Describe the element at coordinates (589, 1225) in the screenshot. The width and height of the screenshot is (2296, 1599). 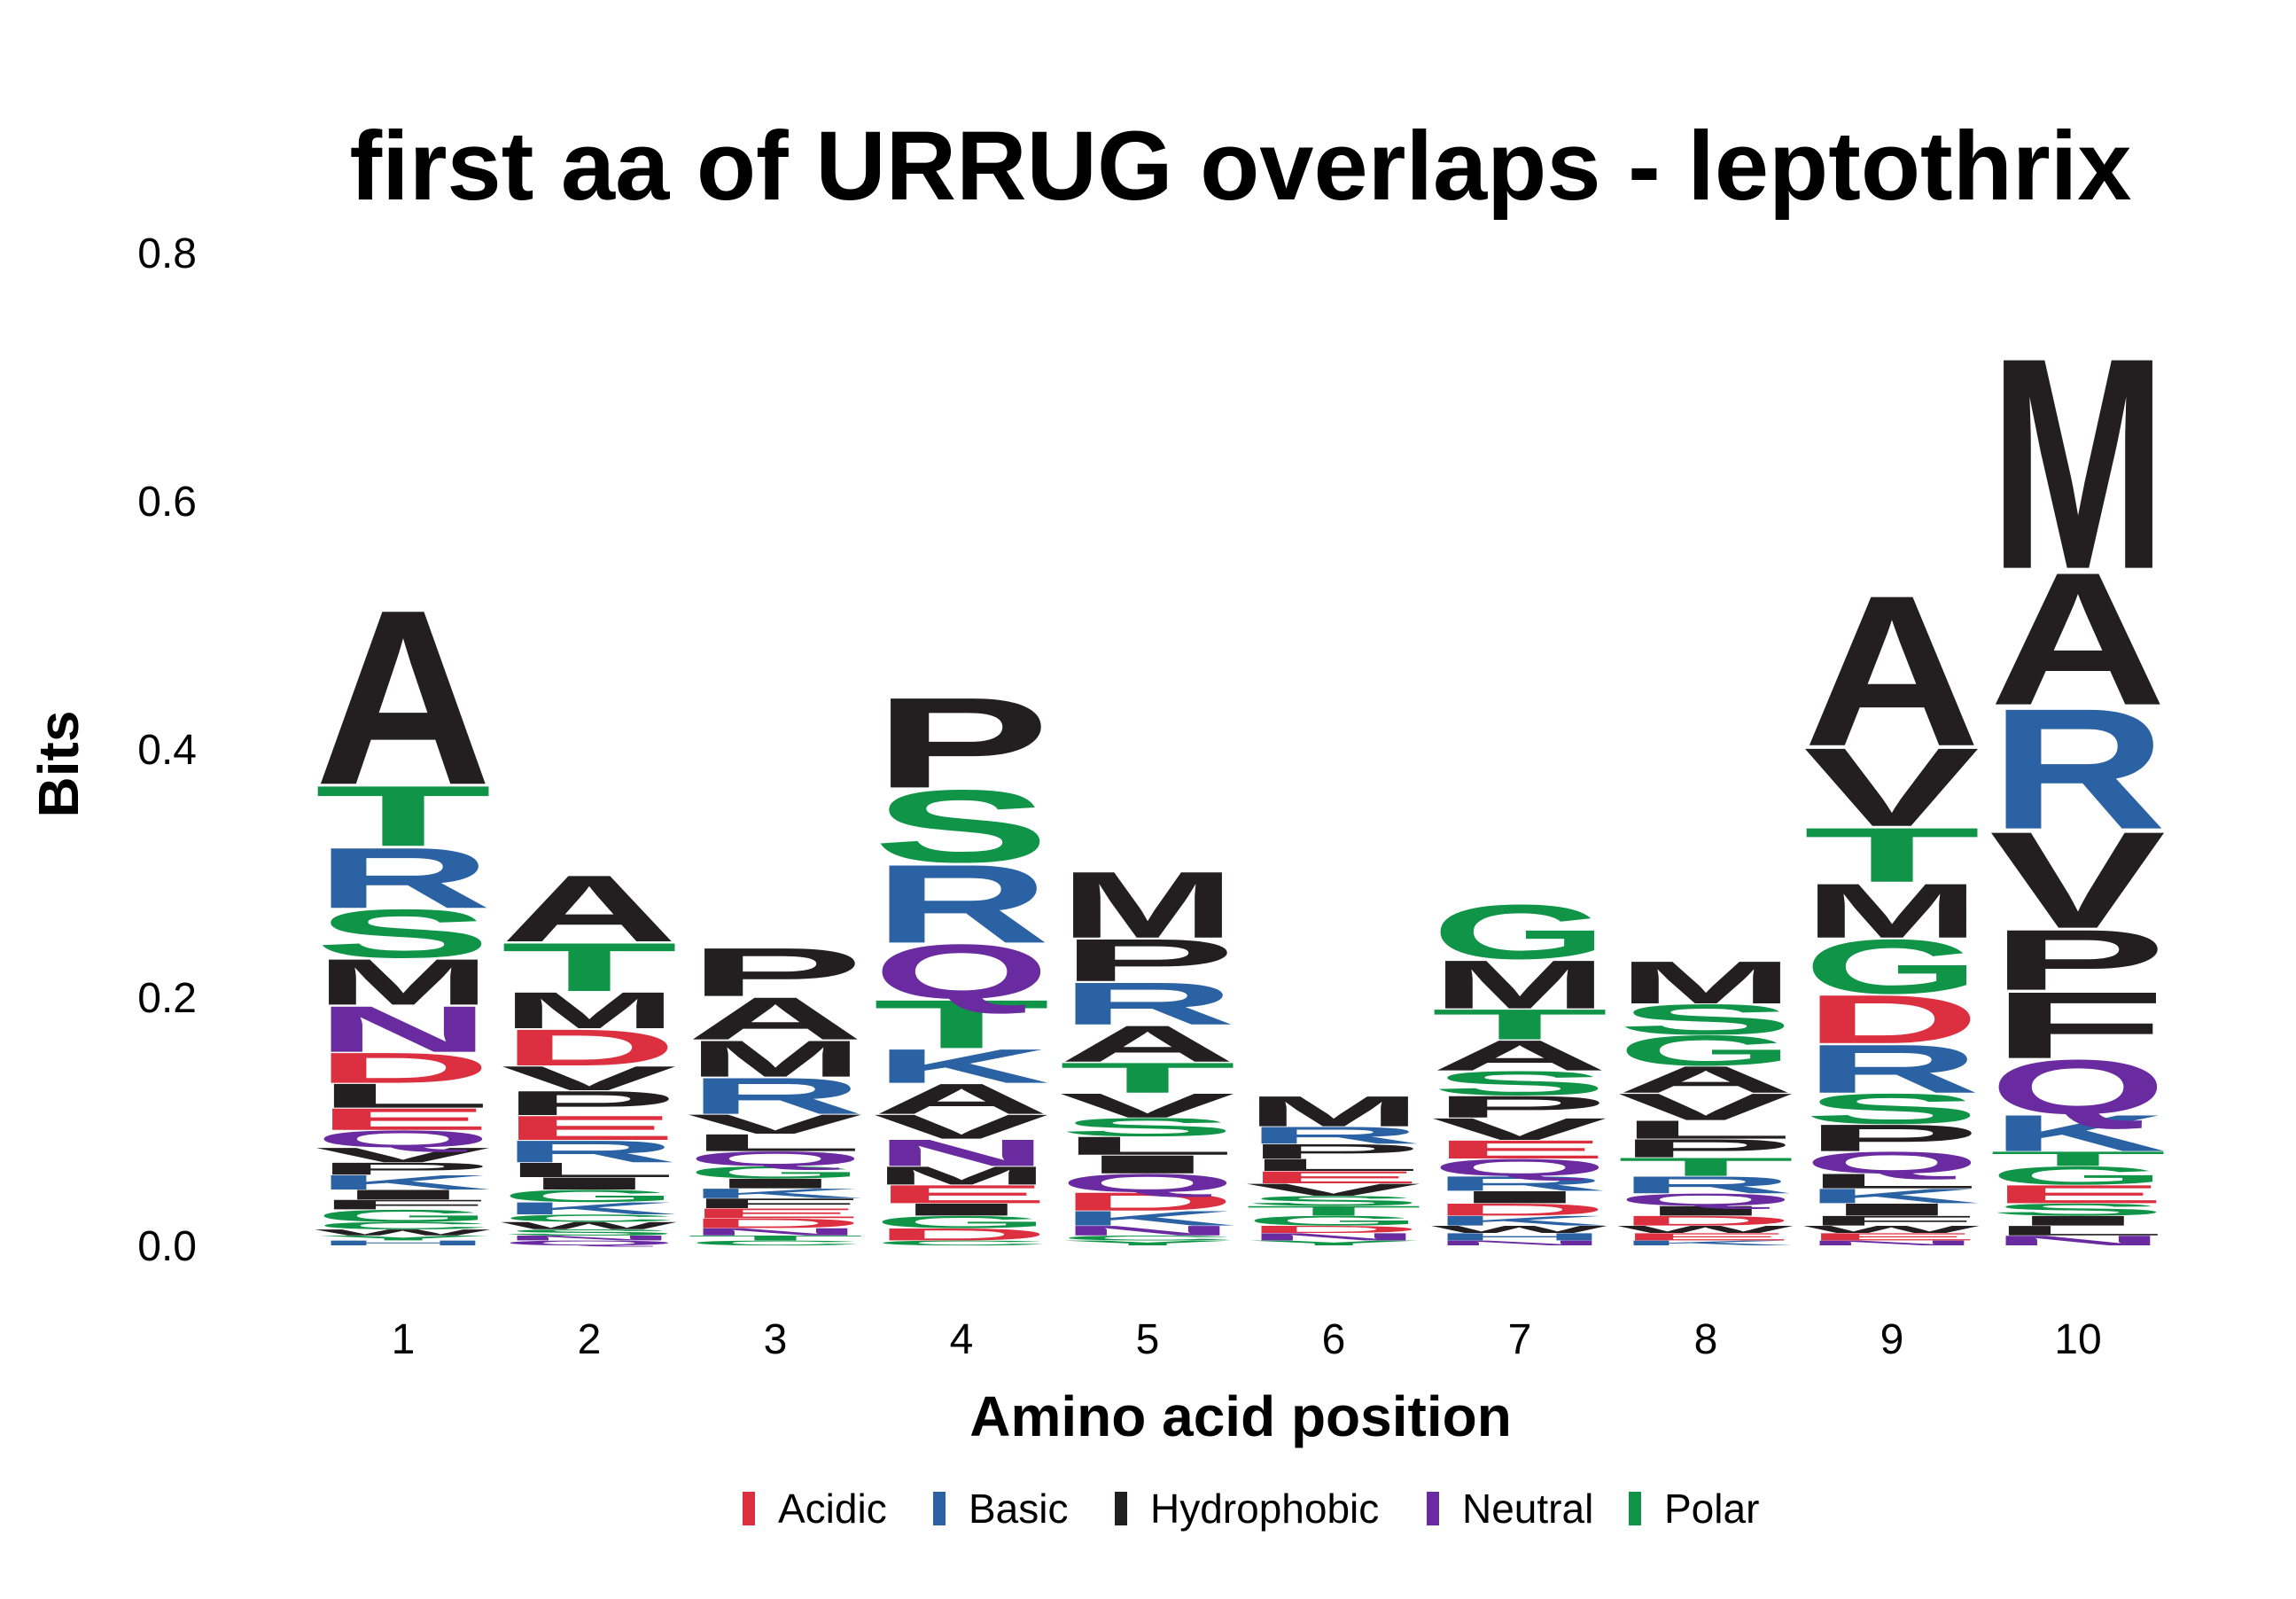
I see `logo-letter: W` at that location.